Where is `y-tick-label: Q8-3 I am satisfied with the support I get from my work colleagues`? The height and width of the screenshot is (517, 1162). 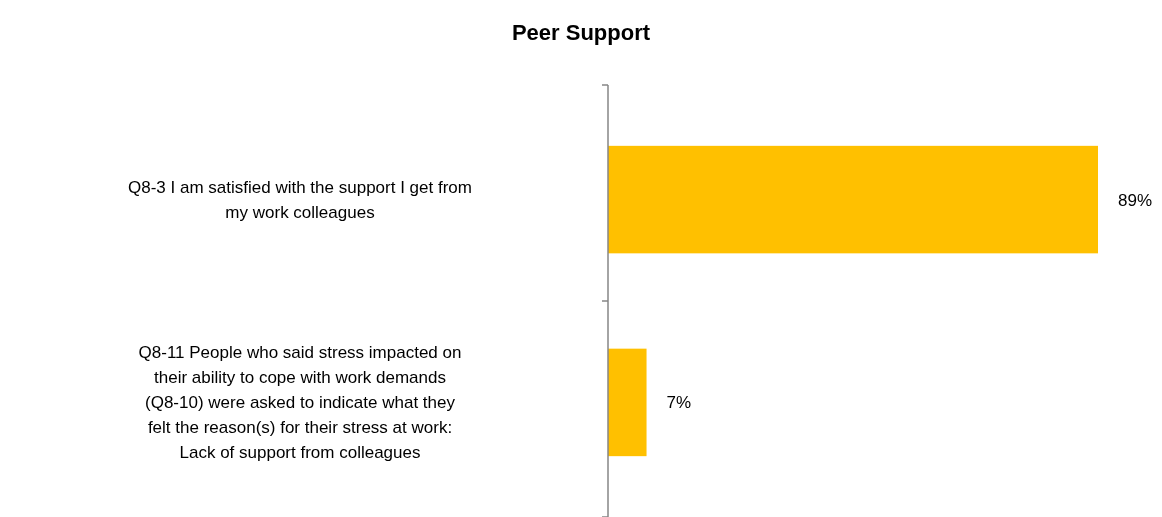
y-tick-label: Q8-3 I am satisfied with the support I get from my work colleagues is located at coordinates (300, 200).